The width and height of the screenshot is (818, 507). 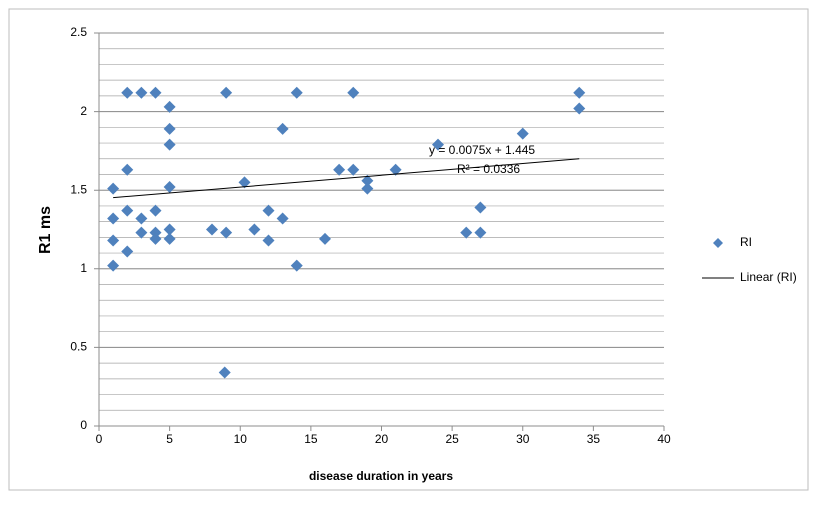 What do you see at coordinates (523, 439) in the screenshot?
I see `x-tick-label: 30` at bounding box center [523, 439].